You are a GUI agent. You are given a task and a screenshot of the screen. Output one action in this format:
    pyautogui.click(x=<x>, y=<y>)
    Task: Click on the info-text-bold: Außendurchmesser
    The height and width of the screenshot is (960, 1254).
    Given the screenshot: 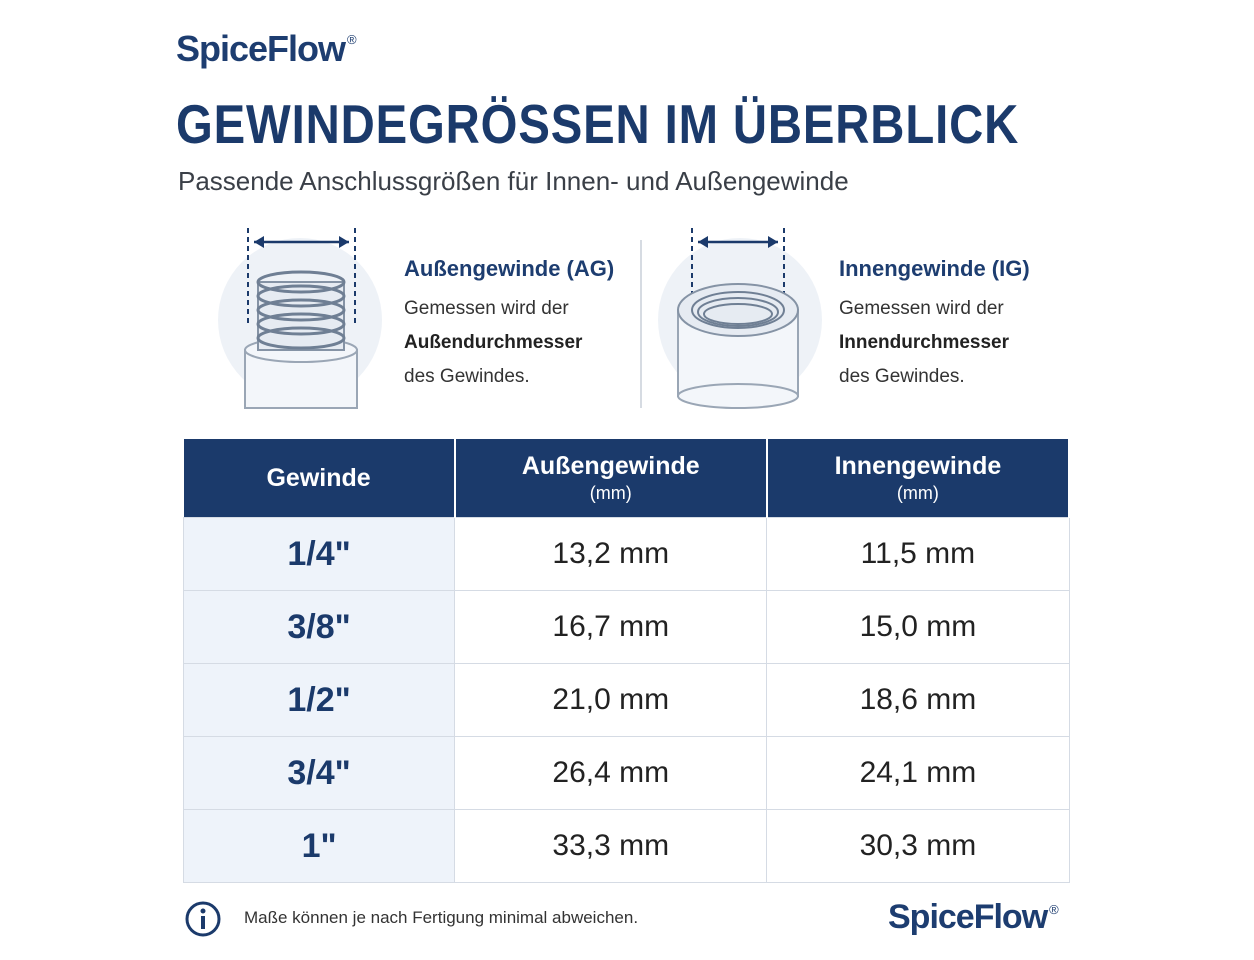 What is the action you would take?
    pyautogui.click(x=493, y=342)
    